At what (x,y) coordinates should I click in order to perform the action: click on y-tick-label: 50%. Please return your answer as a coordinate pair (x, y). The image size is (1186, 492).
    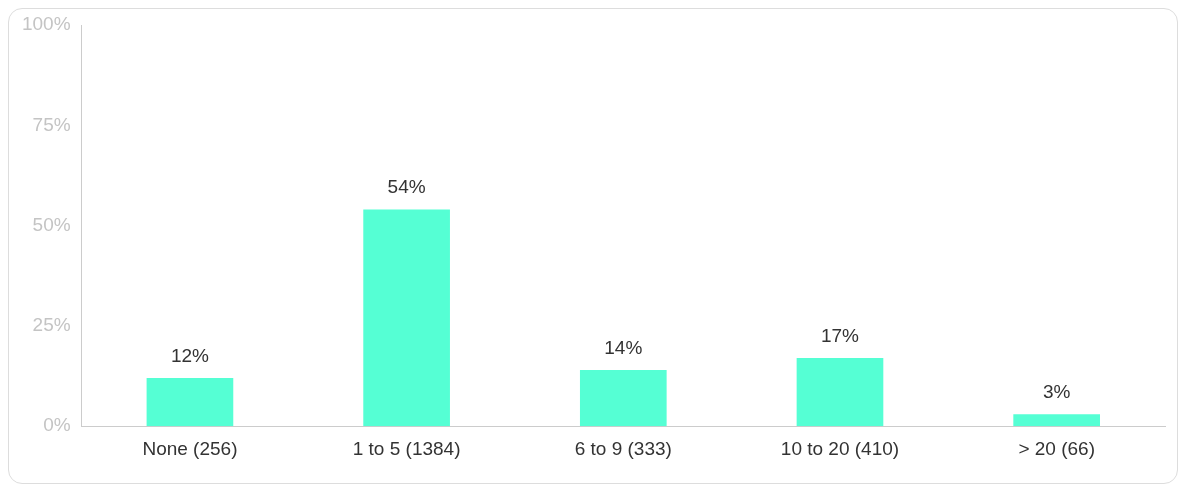
    Looking at the image, I should click on (51, 224).